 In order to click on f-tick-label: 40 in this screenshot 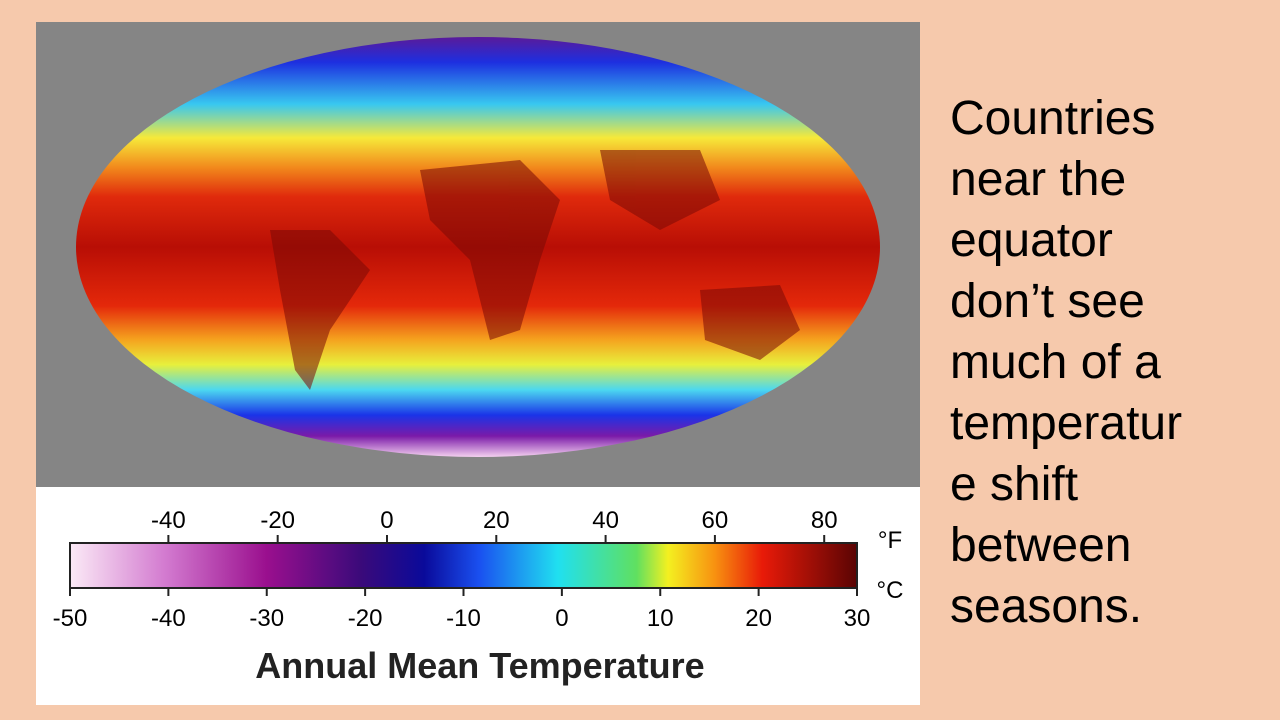, I will do `click(605, 520)`.